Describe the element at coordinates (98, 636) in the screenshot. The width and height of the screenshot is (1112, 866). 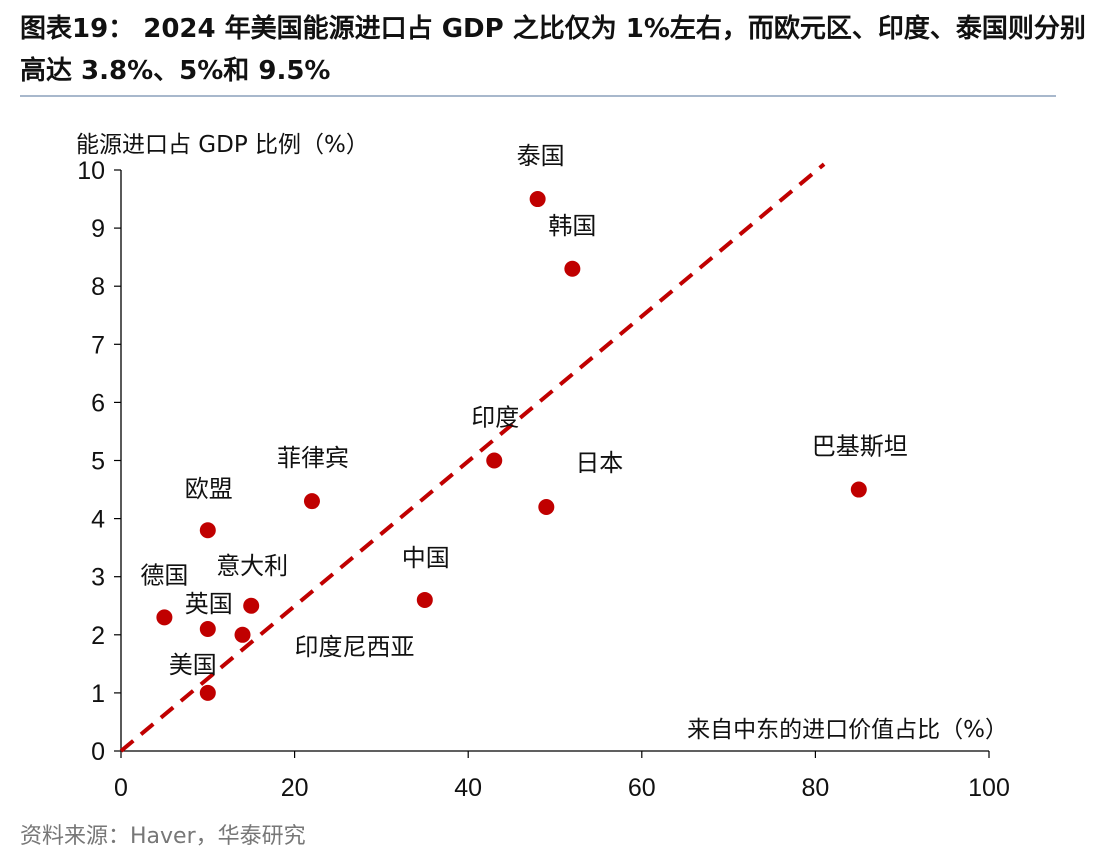
I see `y-tick-label: 2` at that location.